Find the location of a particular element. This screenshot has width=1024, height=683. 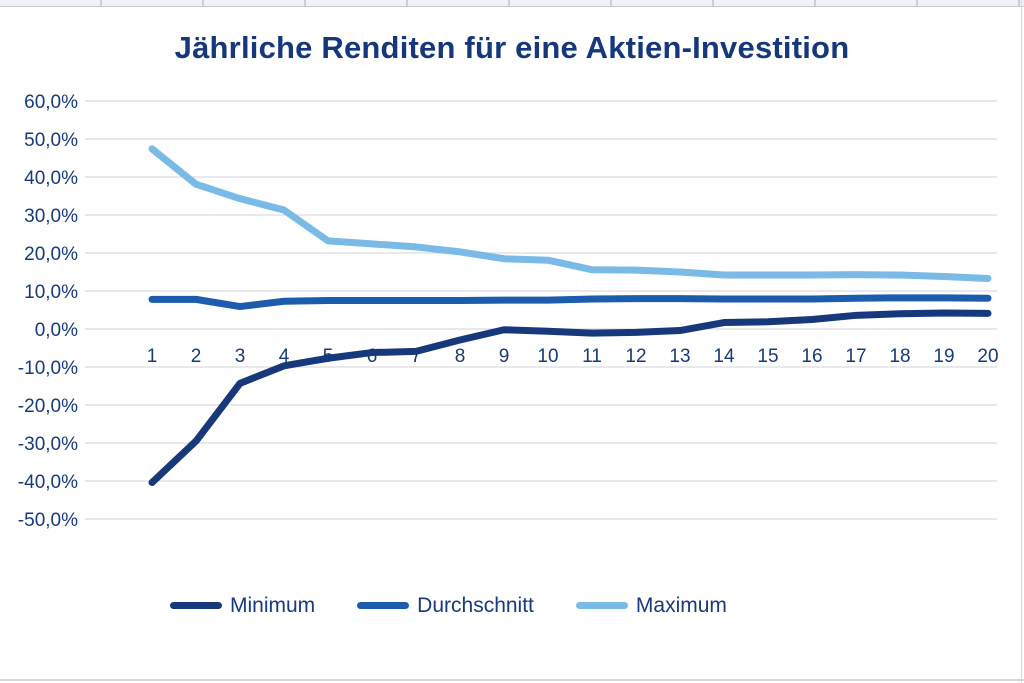

y-axis-label: -40,0% is located at coordinates (48, 482).